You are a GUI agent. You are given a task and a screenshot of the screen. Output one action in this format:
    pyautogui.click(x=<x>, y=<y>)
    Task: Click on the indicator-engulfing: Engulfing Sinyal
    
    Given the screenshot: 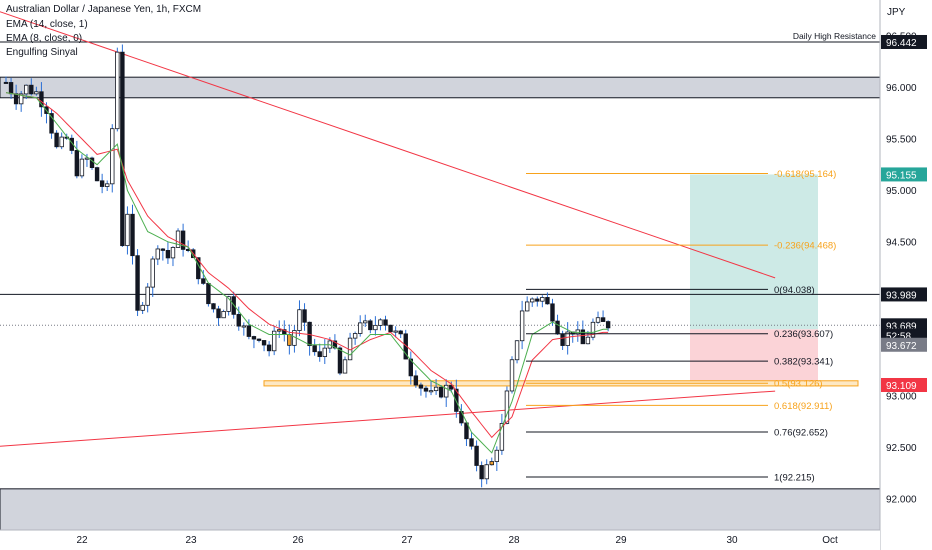 What is the action you would take?
    pyautogui.click(x=42, y=52)
    